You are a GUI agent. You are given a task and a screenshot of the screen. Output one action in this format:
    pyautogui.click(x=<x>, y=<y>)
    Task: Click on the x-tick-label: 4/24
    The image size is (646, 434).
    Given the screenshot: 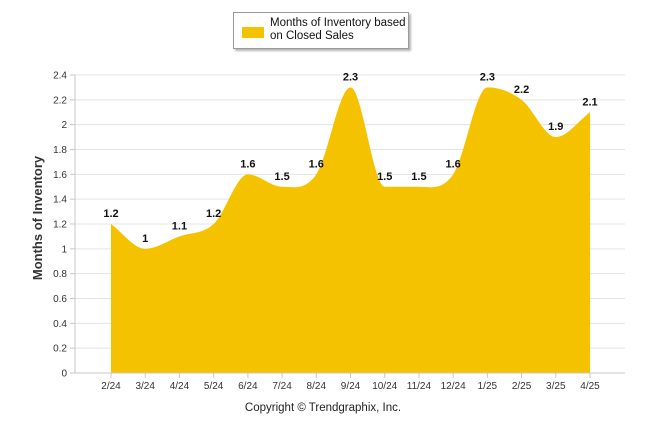 What is the action you would take?
    pyautogui.click(x=180, y=386)
    